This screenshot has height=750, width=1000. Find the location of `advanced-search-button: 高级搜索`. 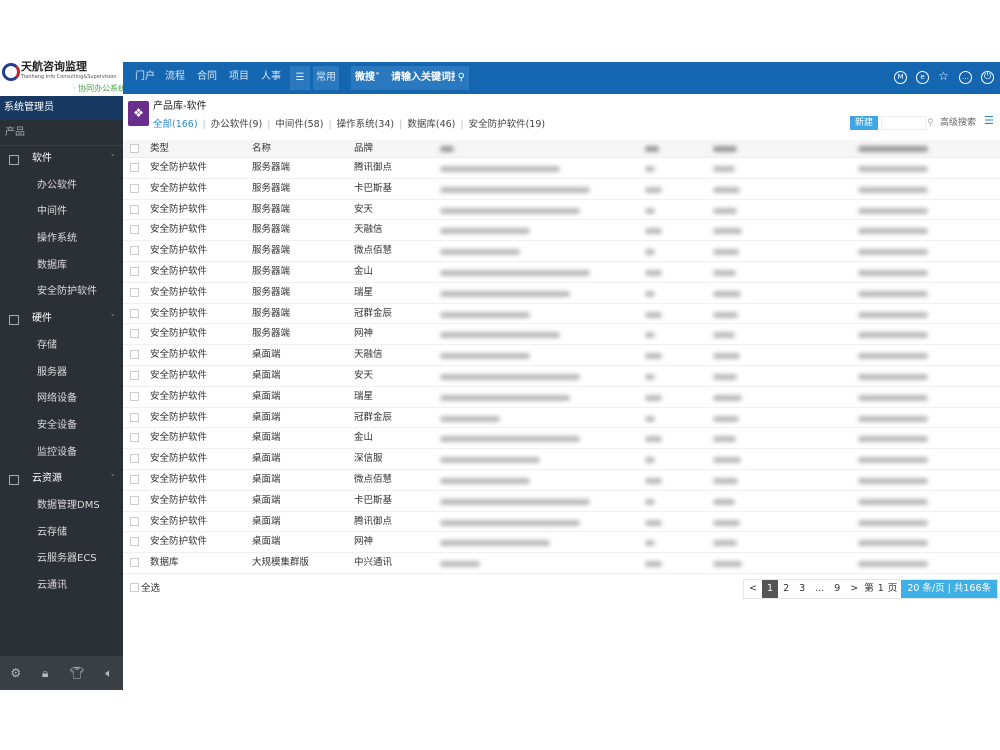

advanced-search-button: 高级搜索 is located at coordinates (958, 123).